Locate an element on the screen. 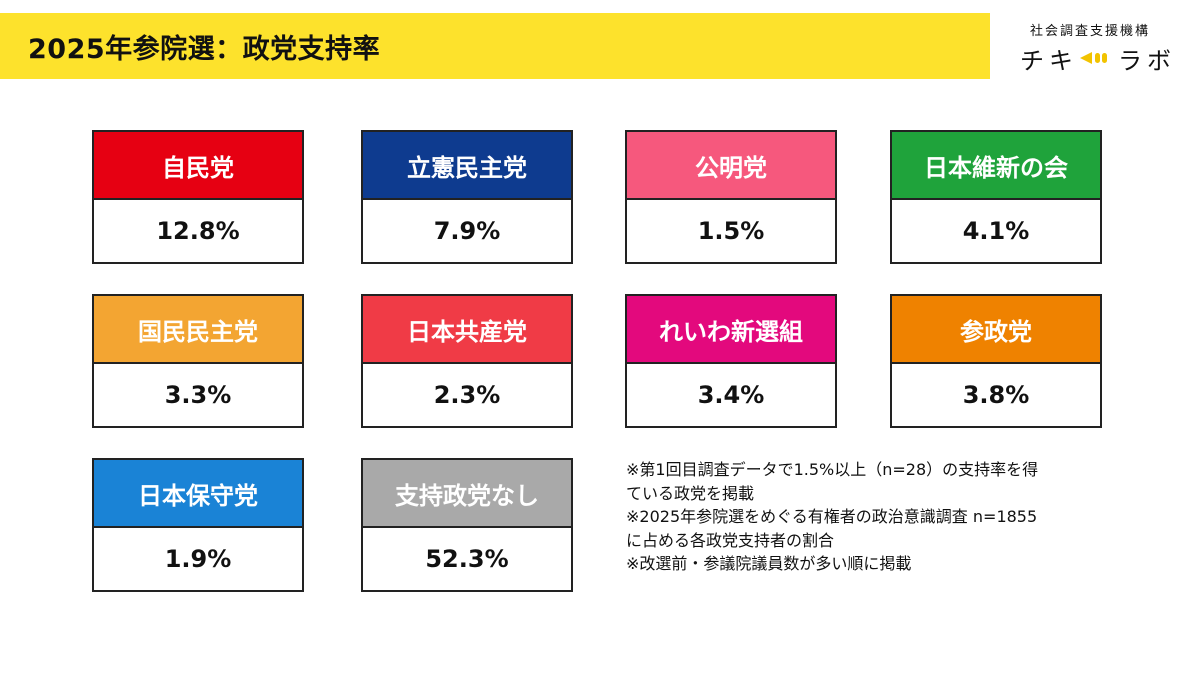 This screenshot has width=1200, height=675. support-rate: 1.9% is located at coordinates (198, 559).